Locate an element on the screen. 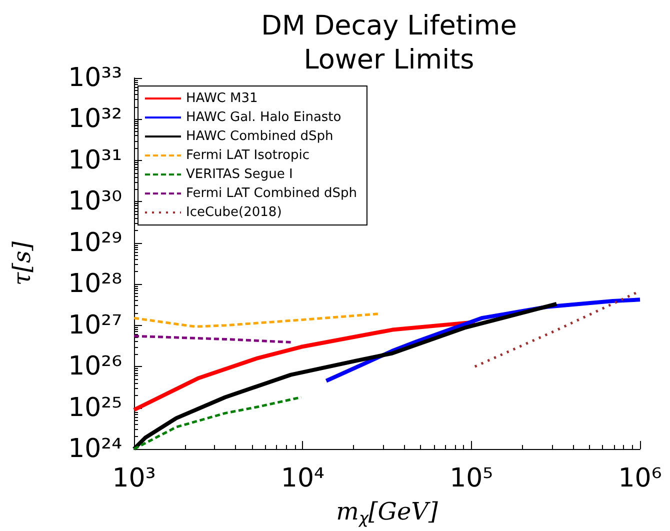 This screenshot has width=670, height=531. legend-label: HAWC M31 is located at coordinates (222, 98).